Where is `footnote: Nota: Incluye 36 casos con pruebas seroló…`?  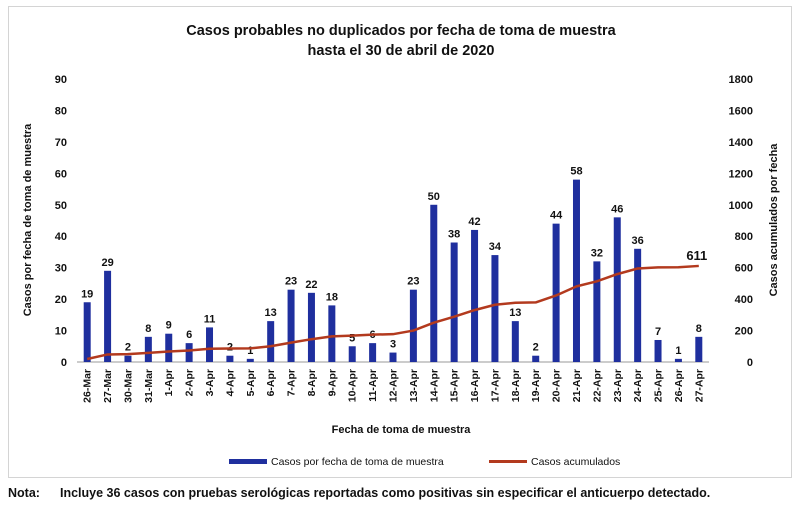
footnote: Nota: Incluye 36 casos con pruebas seroló… is located at coordinates (359, 493).